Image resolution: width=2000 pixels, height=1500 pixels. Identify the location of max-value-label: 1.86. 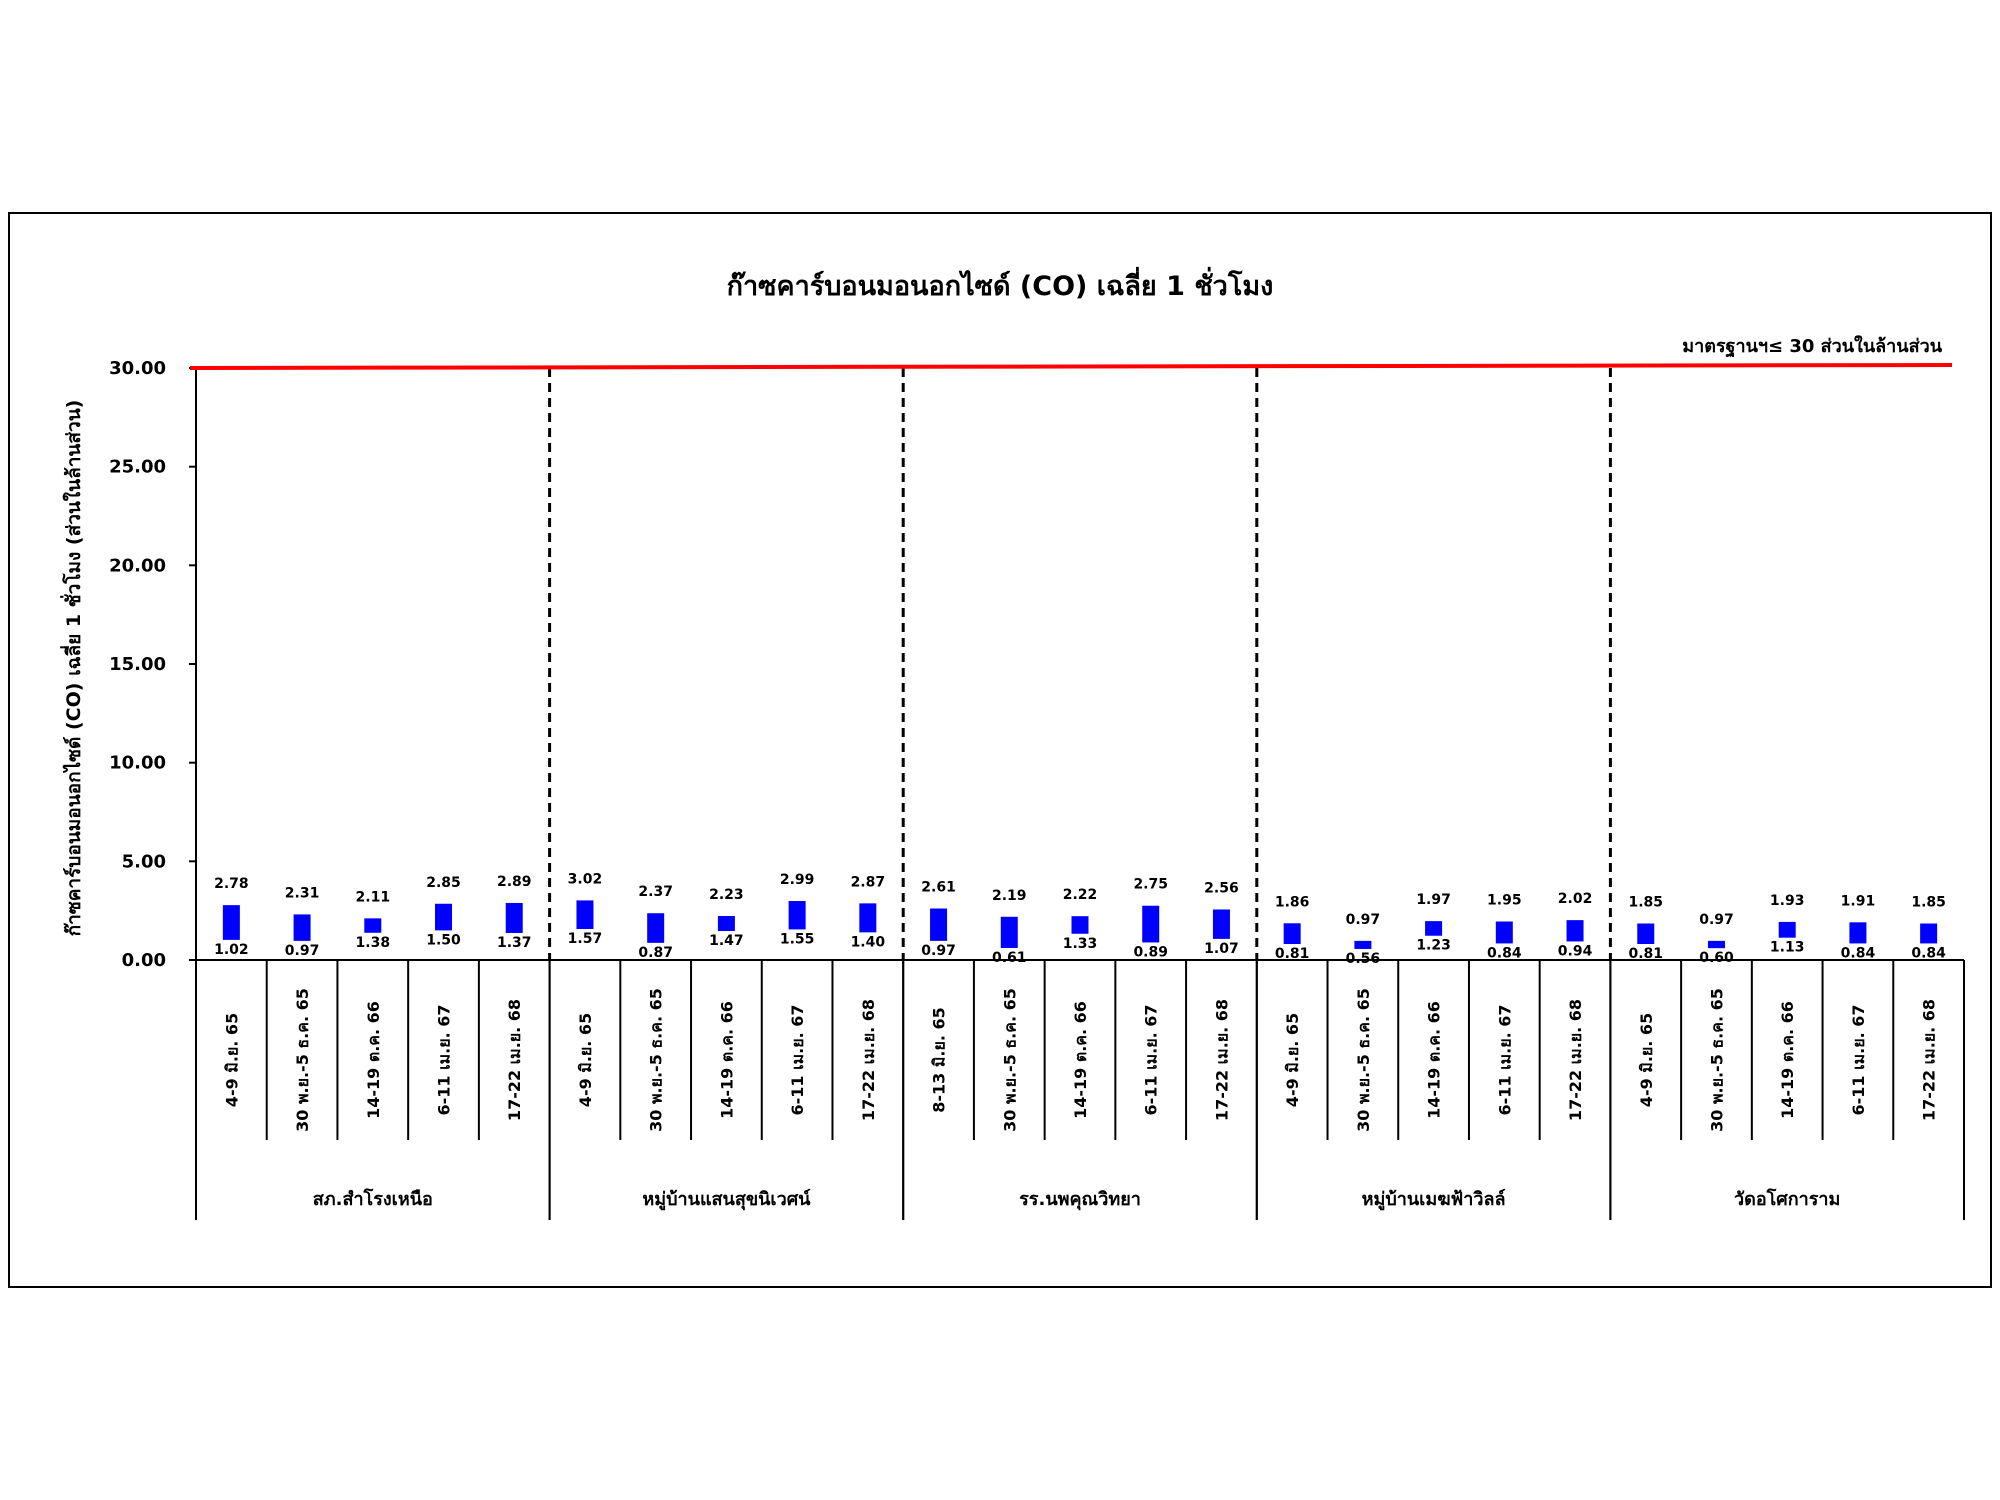
(1292, 902).